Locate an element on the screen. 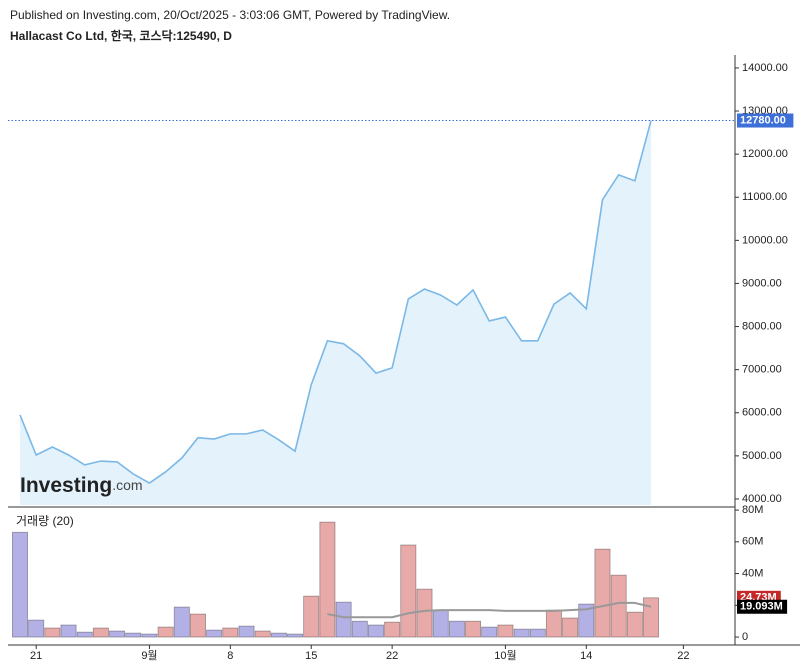 The width and height of the screenshot is (800, 666). x-tick-label: 10월 is located at coordinates (505, 655).